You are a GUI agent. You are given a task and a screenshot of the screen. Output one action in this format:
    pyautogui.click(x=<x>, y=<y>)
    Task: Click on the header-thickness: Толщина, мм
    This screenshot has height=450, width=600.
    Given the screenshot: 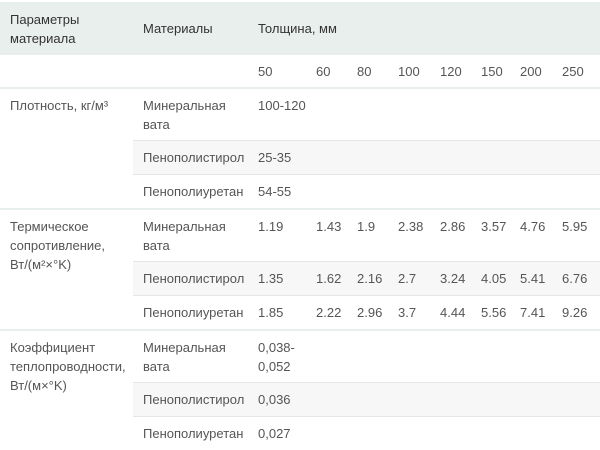 What is the action you would take?
    pyautogui.click(x=424, y=28)
    